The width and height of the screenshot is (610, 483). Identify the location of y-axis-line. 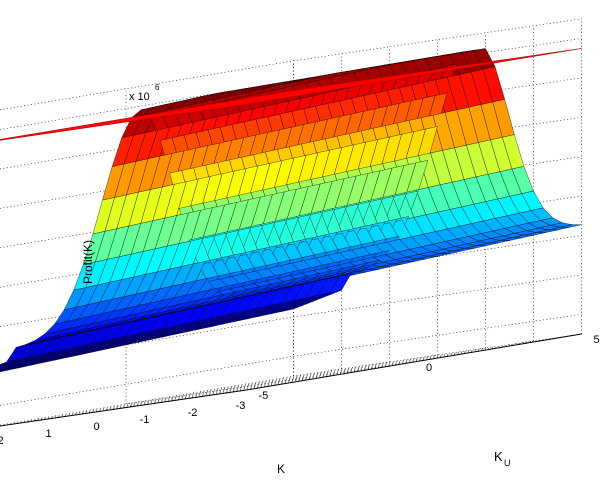
(414, 362).